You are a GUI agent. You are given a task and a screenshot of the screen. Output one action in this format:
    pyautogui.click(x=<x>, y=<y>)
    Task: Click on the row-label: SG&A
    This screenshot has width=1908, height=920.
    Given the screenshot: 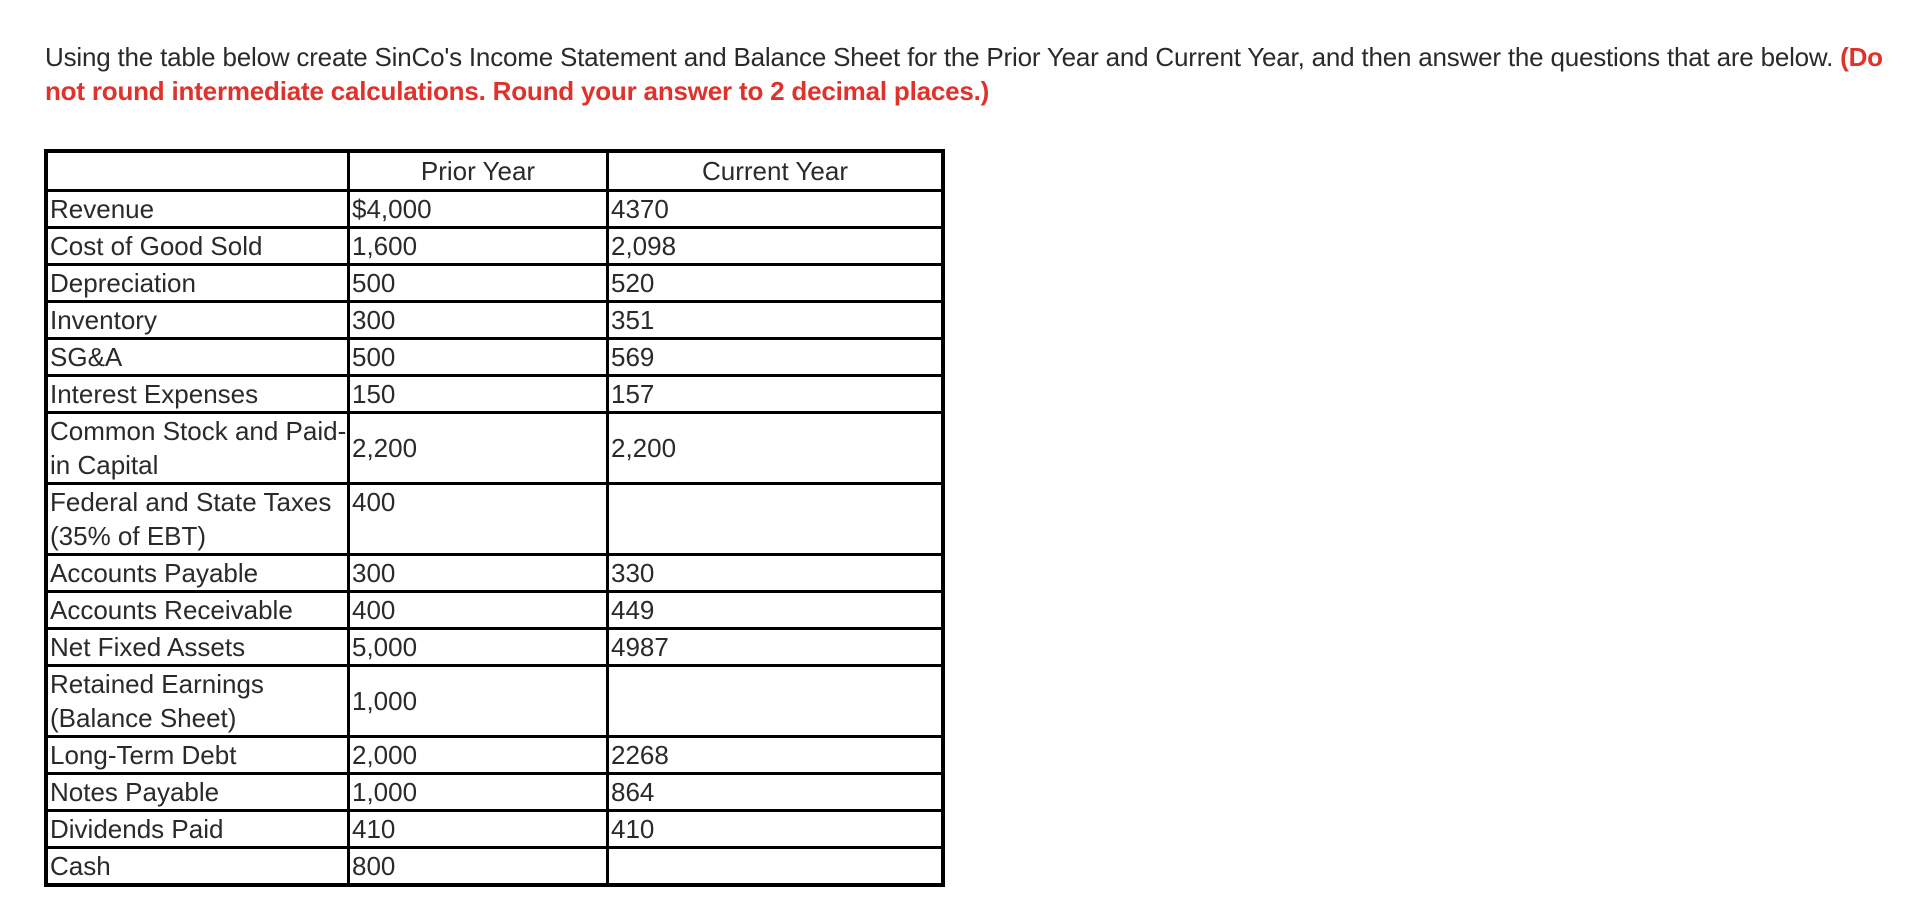 What is the action you would take?
    pyautogui.click(x=197, y=357)
    